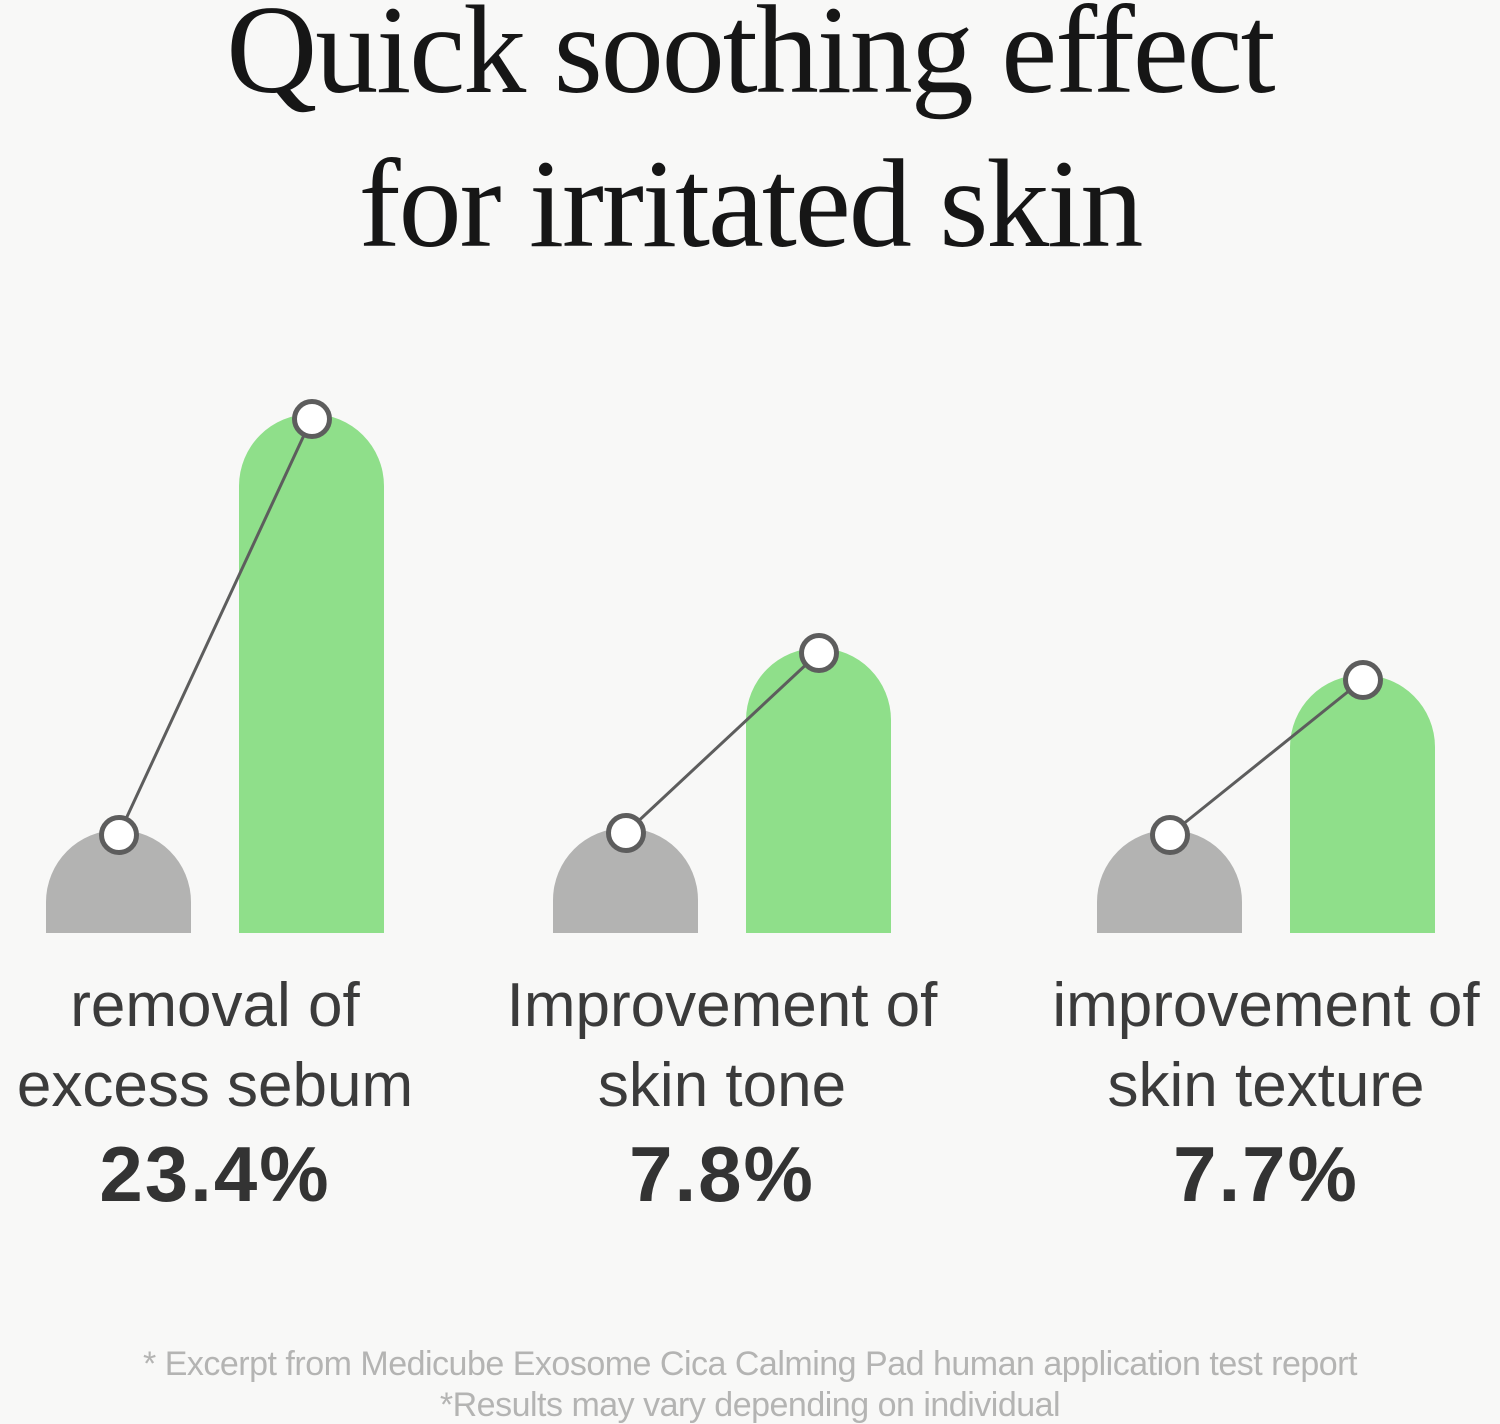 The height and width of the screenshot is (1424, 1500). I want to click on metric-label-line-1: improvement of, so click(1266, 1005).